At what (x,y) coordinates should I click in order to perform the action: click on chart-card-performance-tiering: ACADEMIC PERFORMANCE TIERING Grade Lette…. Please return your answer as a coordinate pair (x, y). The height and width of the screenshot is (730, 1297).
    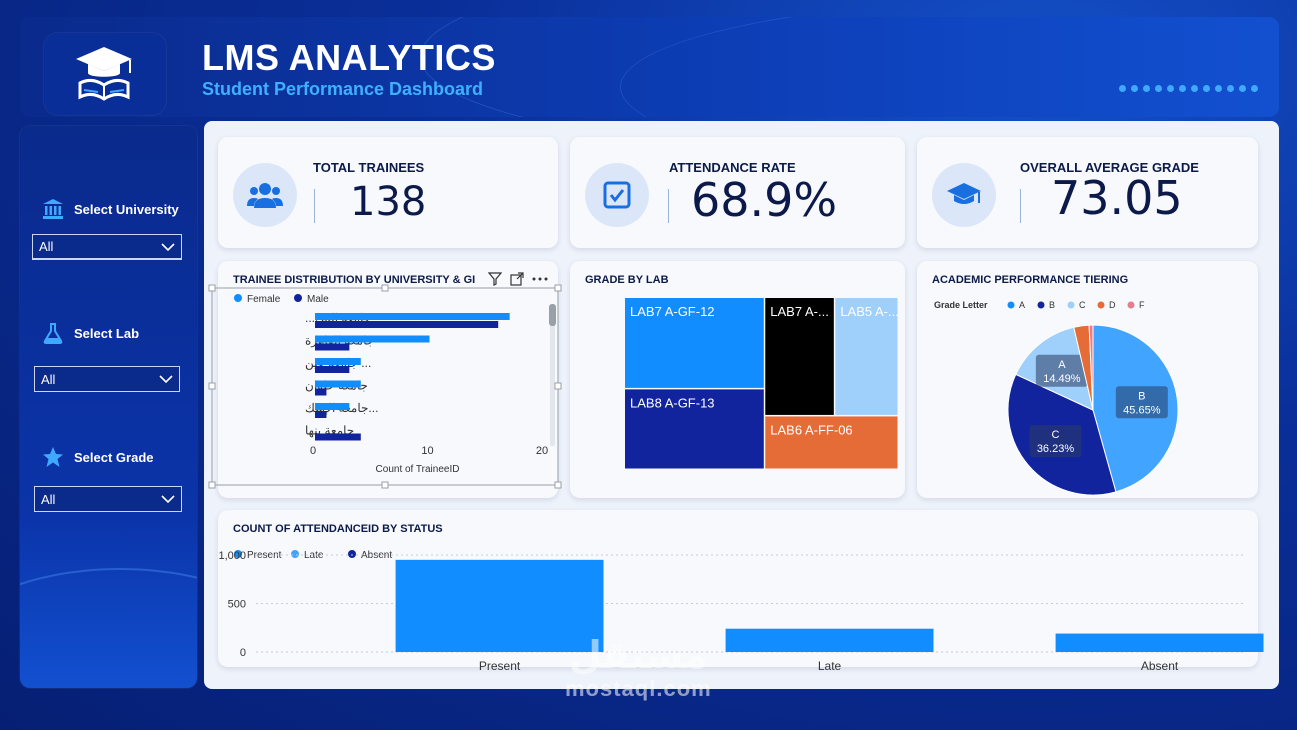
    Looking at the image, I should click on (1087, 379).